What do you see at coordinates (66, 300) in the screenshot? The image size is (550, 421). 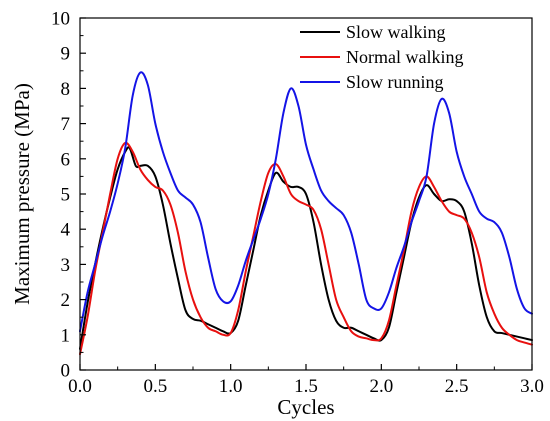 I see `y-tick-label: 2` at bounding box center [66, 300].